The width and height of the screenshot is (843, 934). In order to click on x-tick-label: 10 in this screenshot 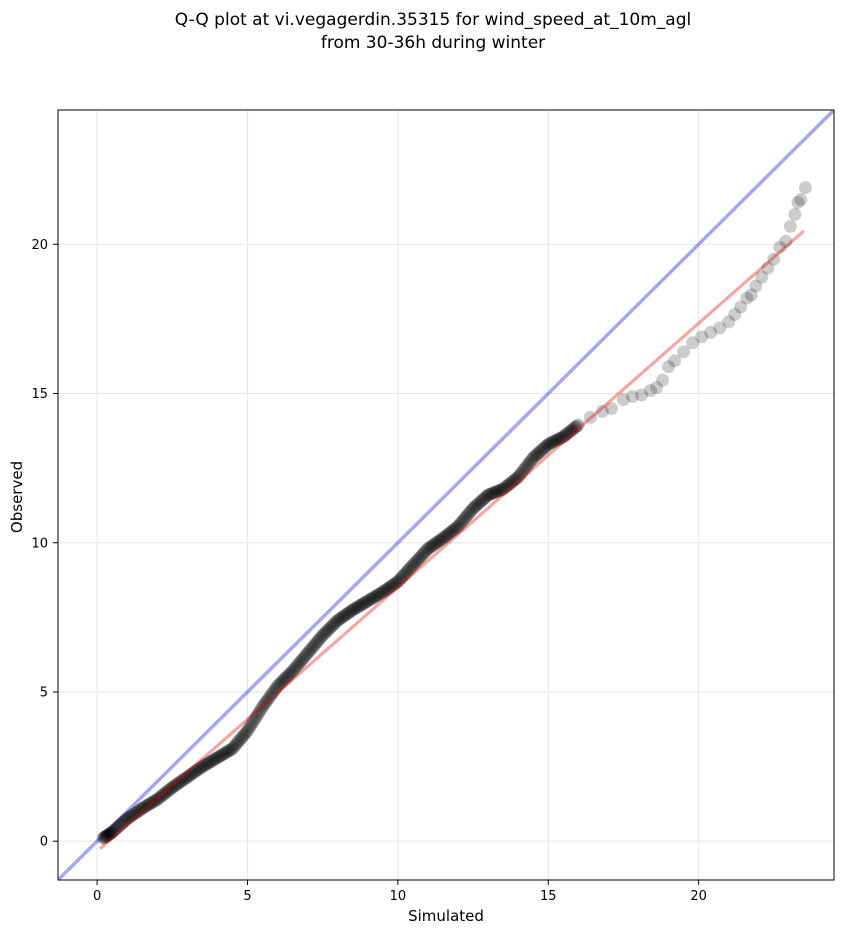, I will do `click(398, 896)`.